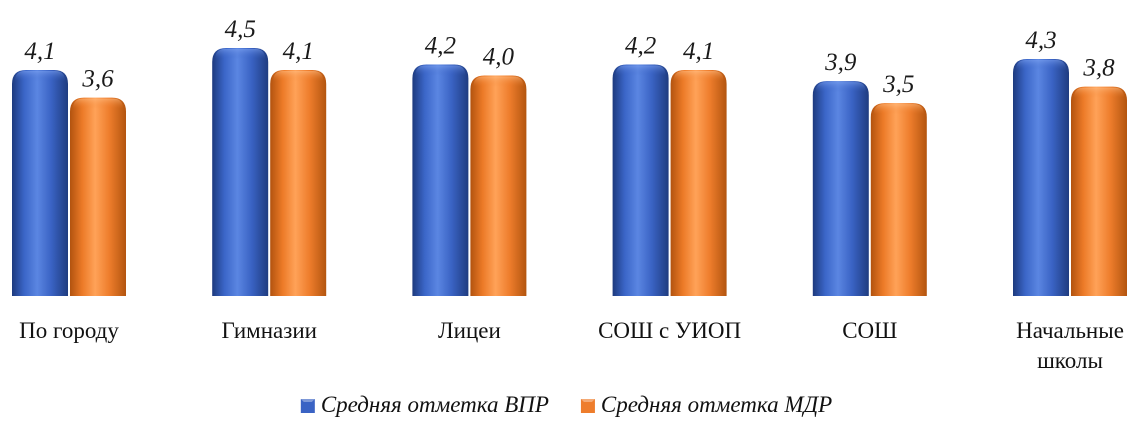 The height and width of the screenshot is (439, 1133). Describe the element at coordinates (97, 79) in the screenshot. I see `data-label-mdr-0: 3,6` at that location.